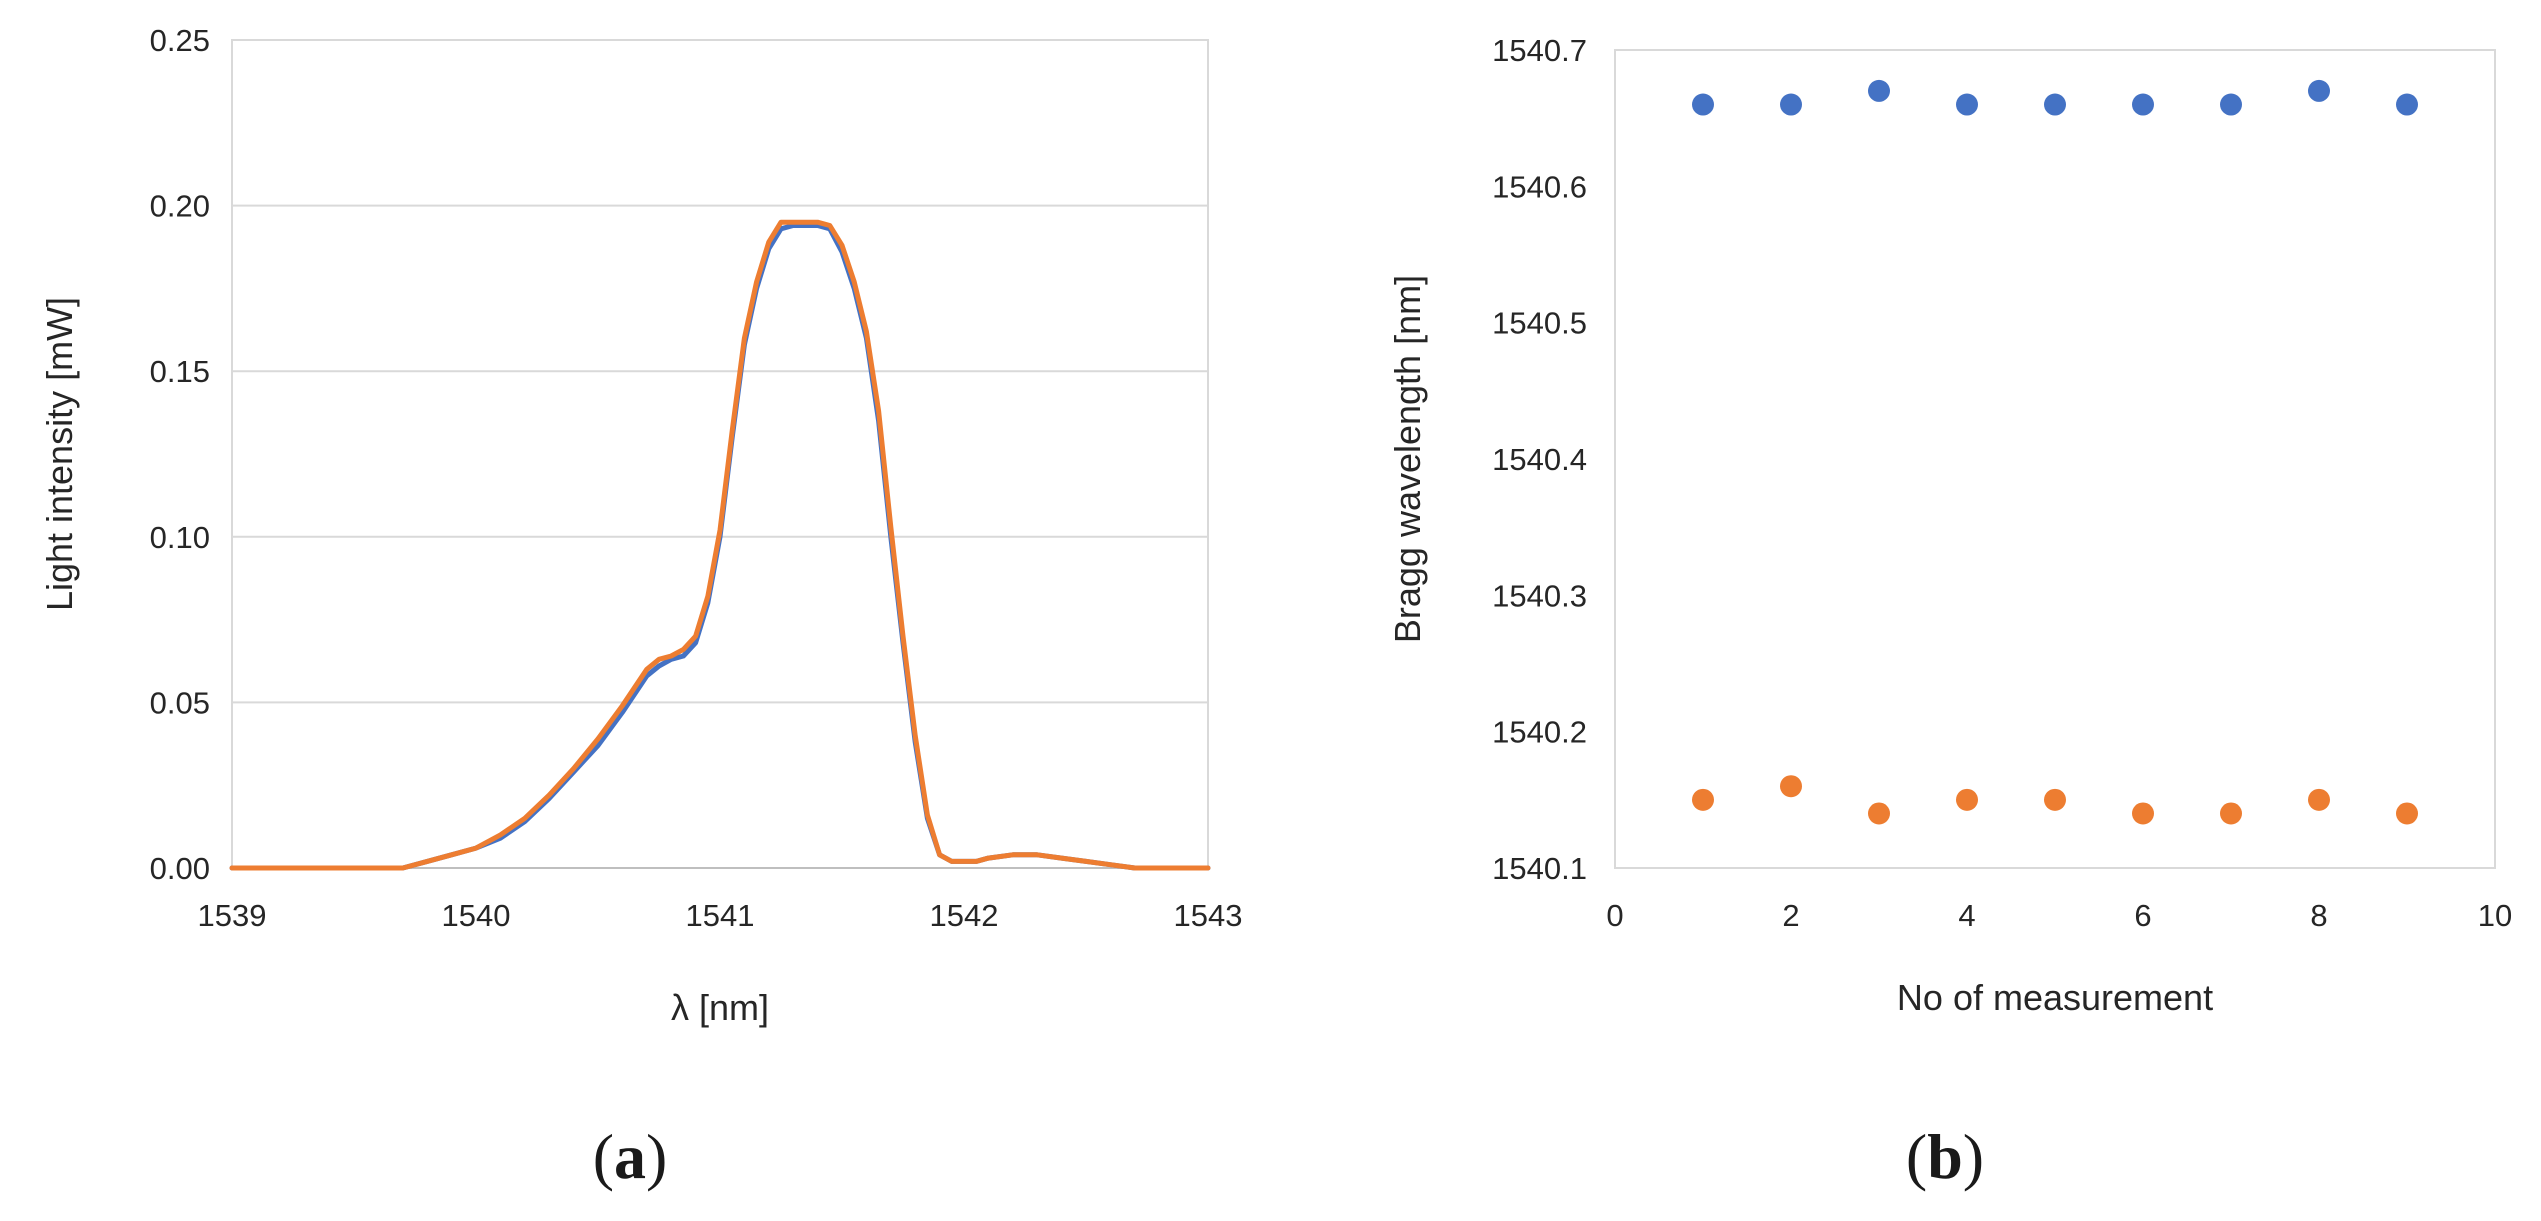 This screenshot has height=1221, width=2541. What do you see at coordinates (720, 1007) in the screenshot?
I see `panel-a-x-axis-title: λ [nm]` at bounding box center [720, 1007].